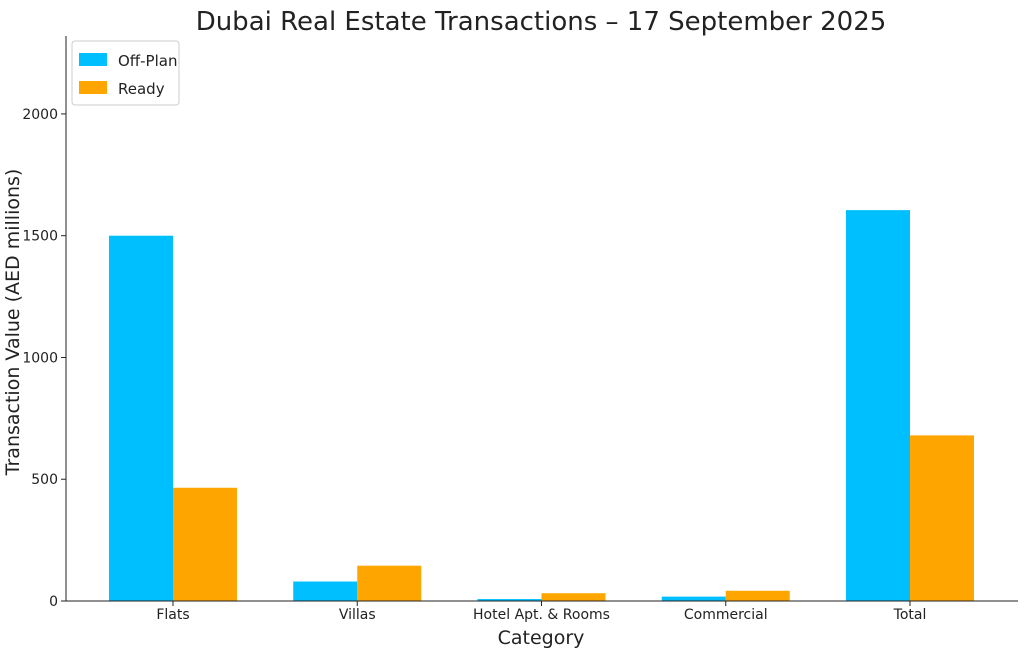 Image resolution: width=1024 pixels, height=656 pixels. Describe the element at coordinates (325, 591) in the screenshot. I see `bar-off-plan-villas` at that location.